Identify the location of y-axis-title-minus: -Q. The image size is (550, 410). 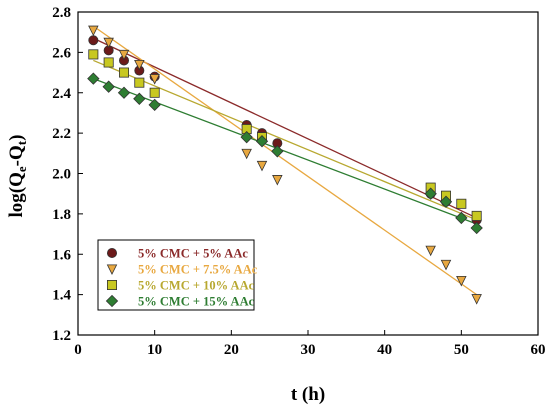
(16, 155).